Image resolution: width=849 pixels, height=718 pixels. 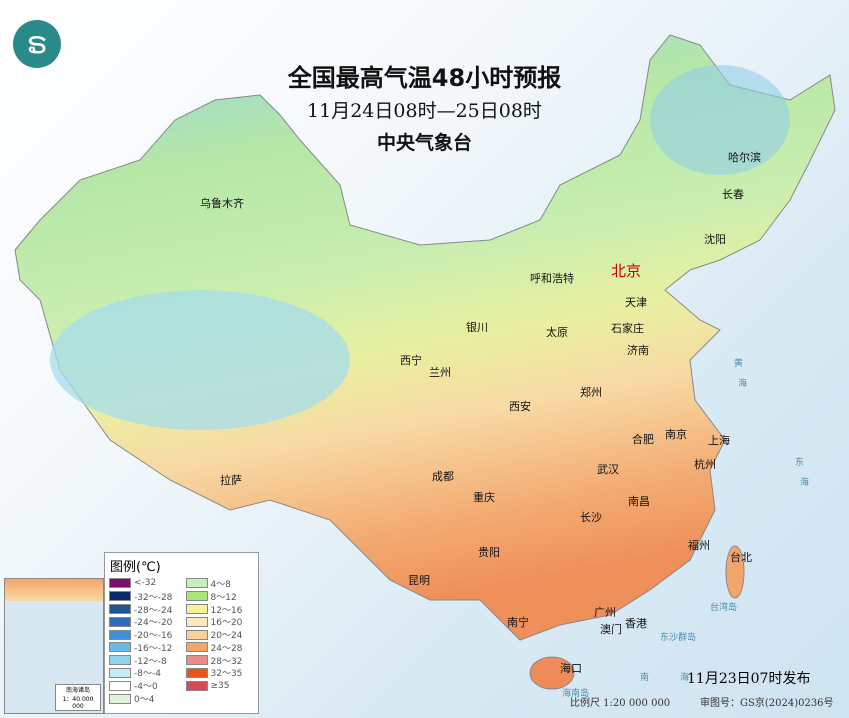 I want to click on legend-item: 0～4, so click(x=145, y=698).